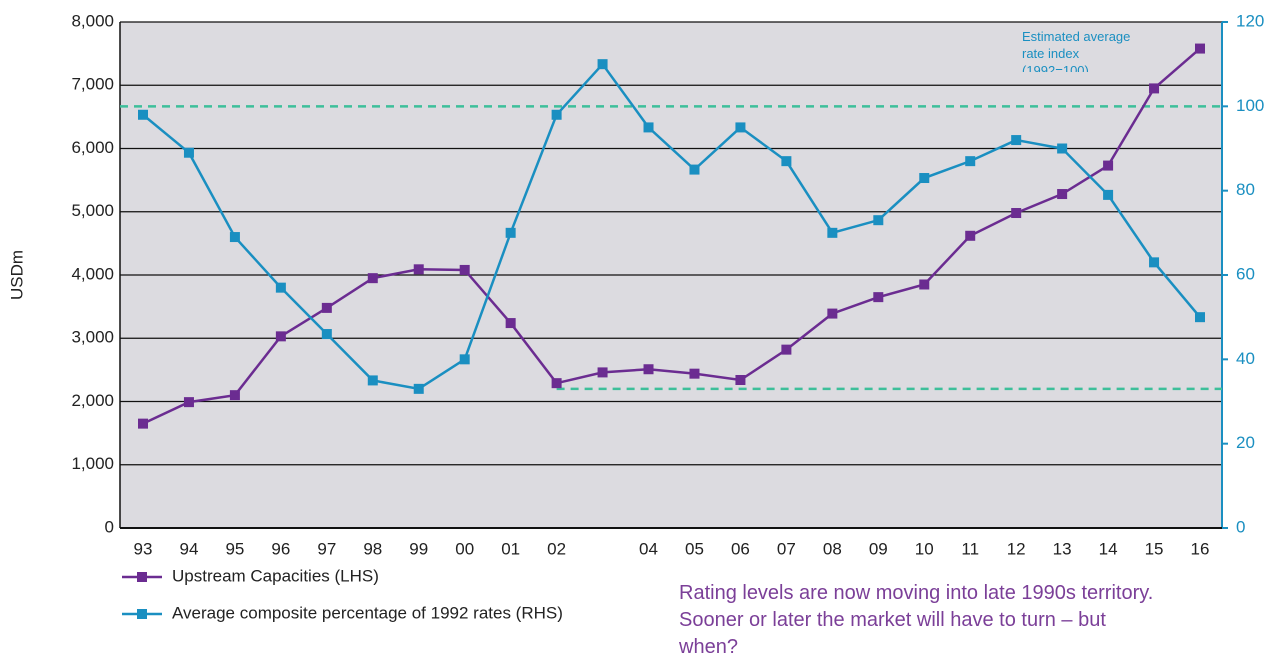 The height and width of the screenshot is (664, 1271). I want to click on x-tick-label: 00, so click(464, 548).